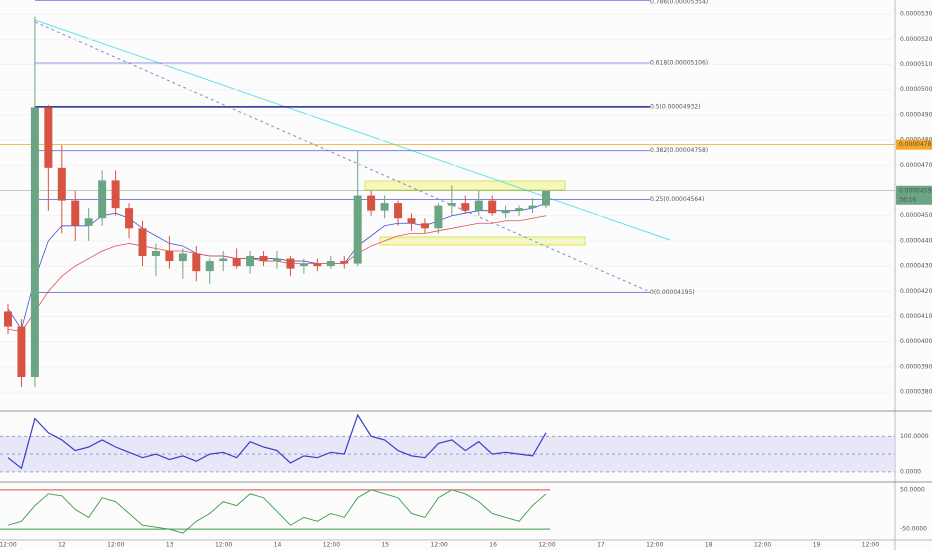 The image size is (932, 550). Describe the element at coordinates (907, 199) in the screenshot. I see `countdown: 36:16` at that location.